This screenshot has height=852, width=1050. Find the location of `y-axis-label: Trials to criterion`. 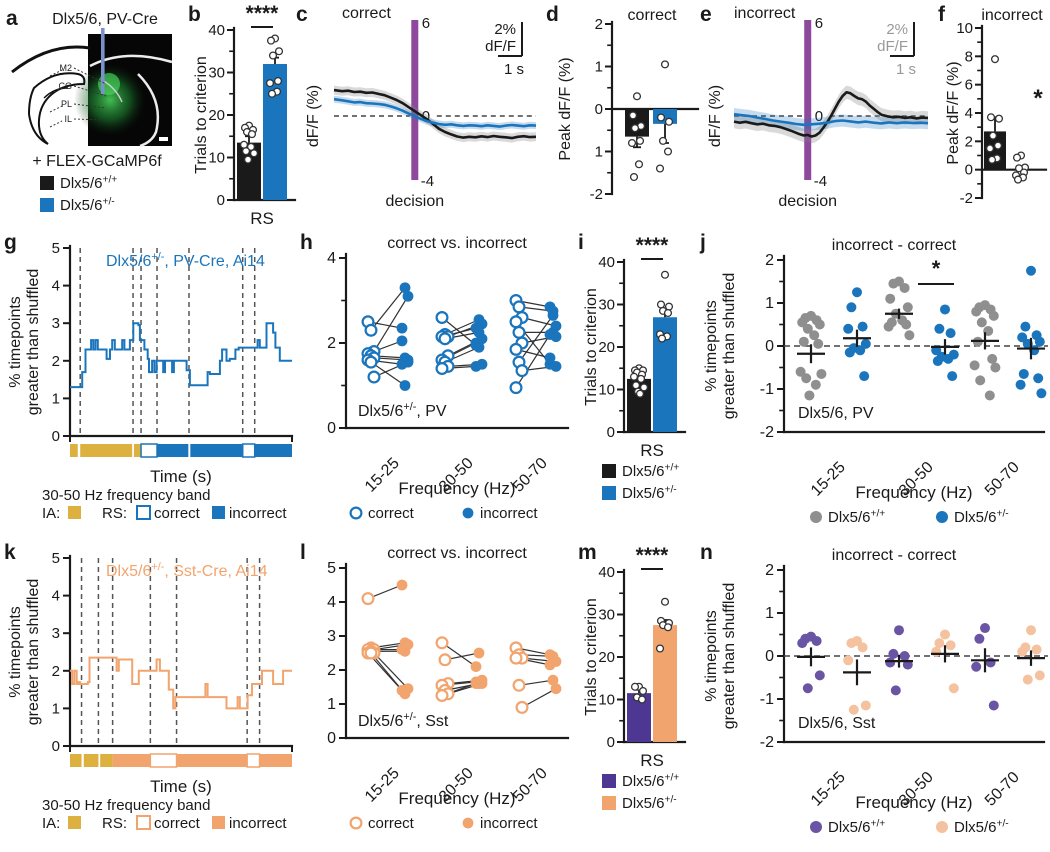

y-axis-label: Trials to criterion is located at coordinates (591, 347).